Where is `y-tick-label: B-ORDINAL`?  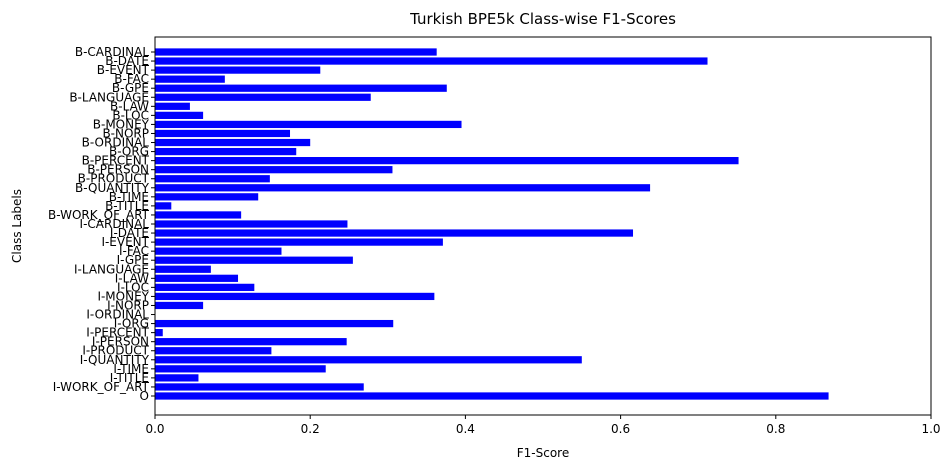 y-tick-label: B-ORDINAL is located at coordinates (116, 143).